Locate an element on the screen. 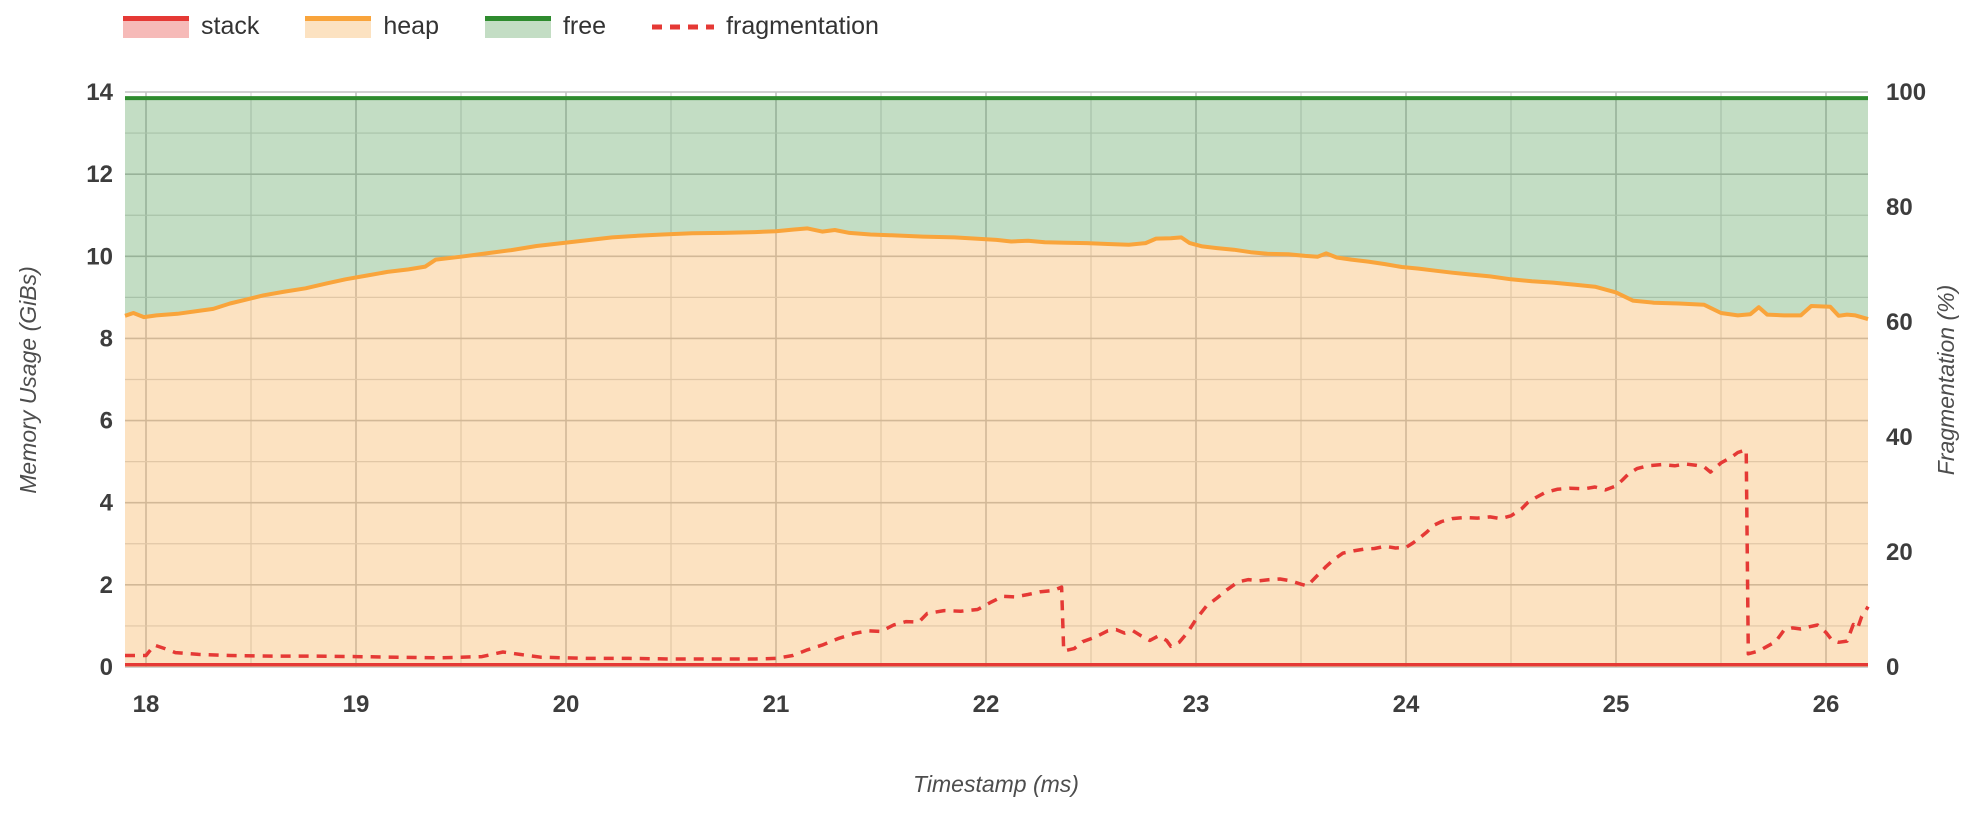  legend-label-free: free is located at coordinates (584, 26).